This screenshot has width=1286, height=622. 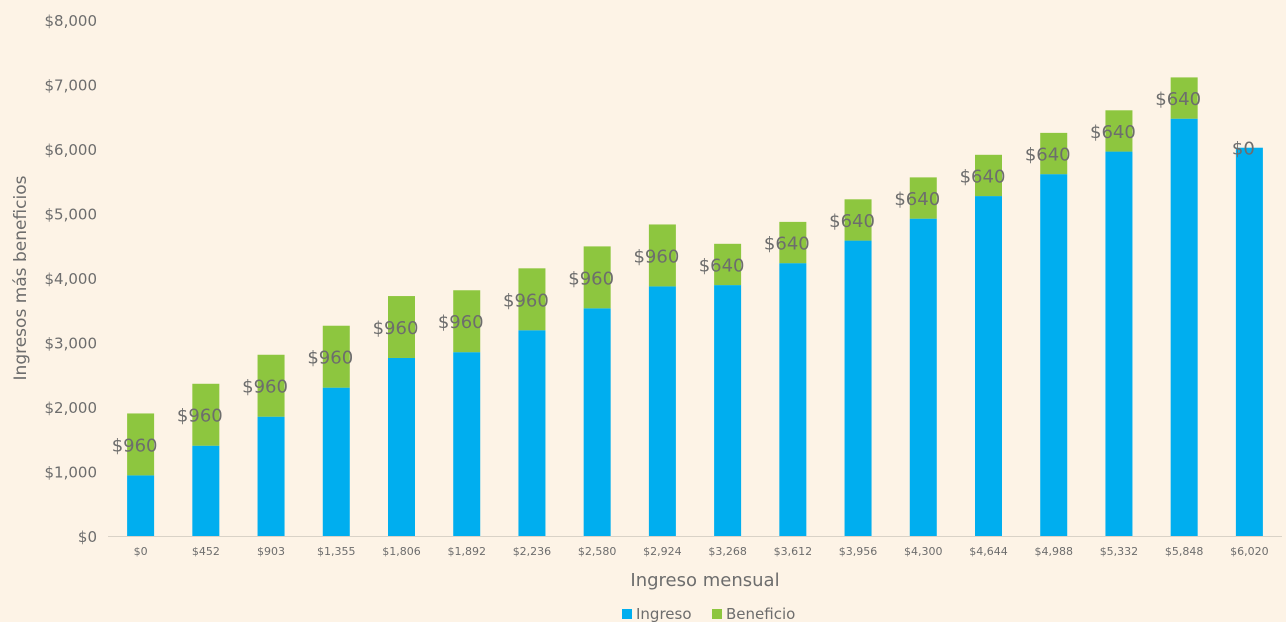 What do you see at coordinates (271, 551) in the screenshot?
I see `x-tick-label: $903` at bounding box center [271, 551].